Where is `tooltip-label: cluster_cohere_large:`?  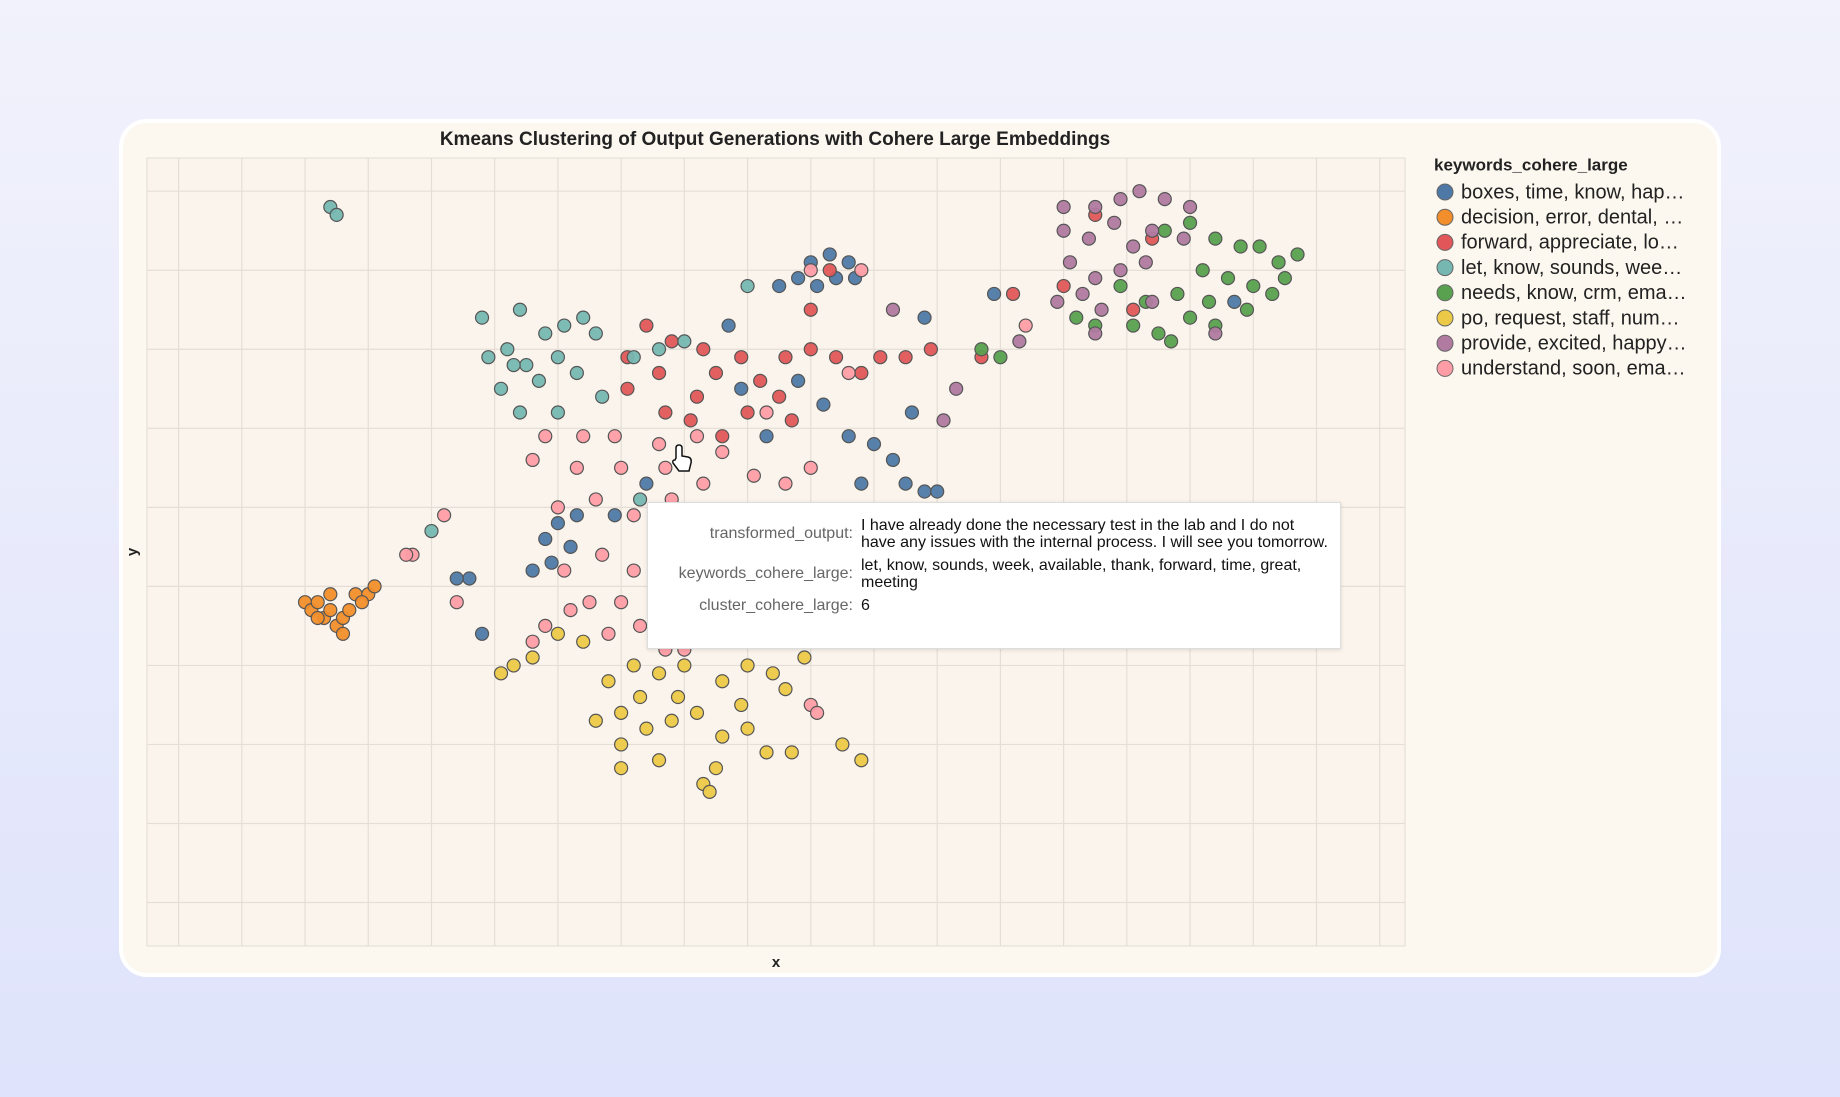
tooltip-label: cluster_cohere_large: is located at coordinates (776, 605).